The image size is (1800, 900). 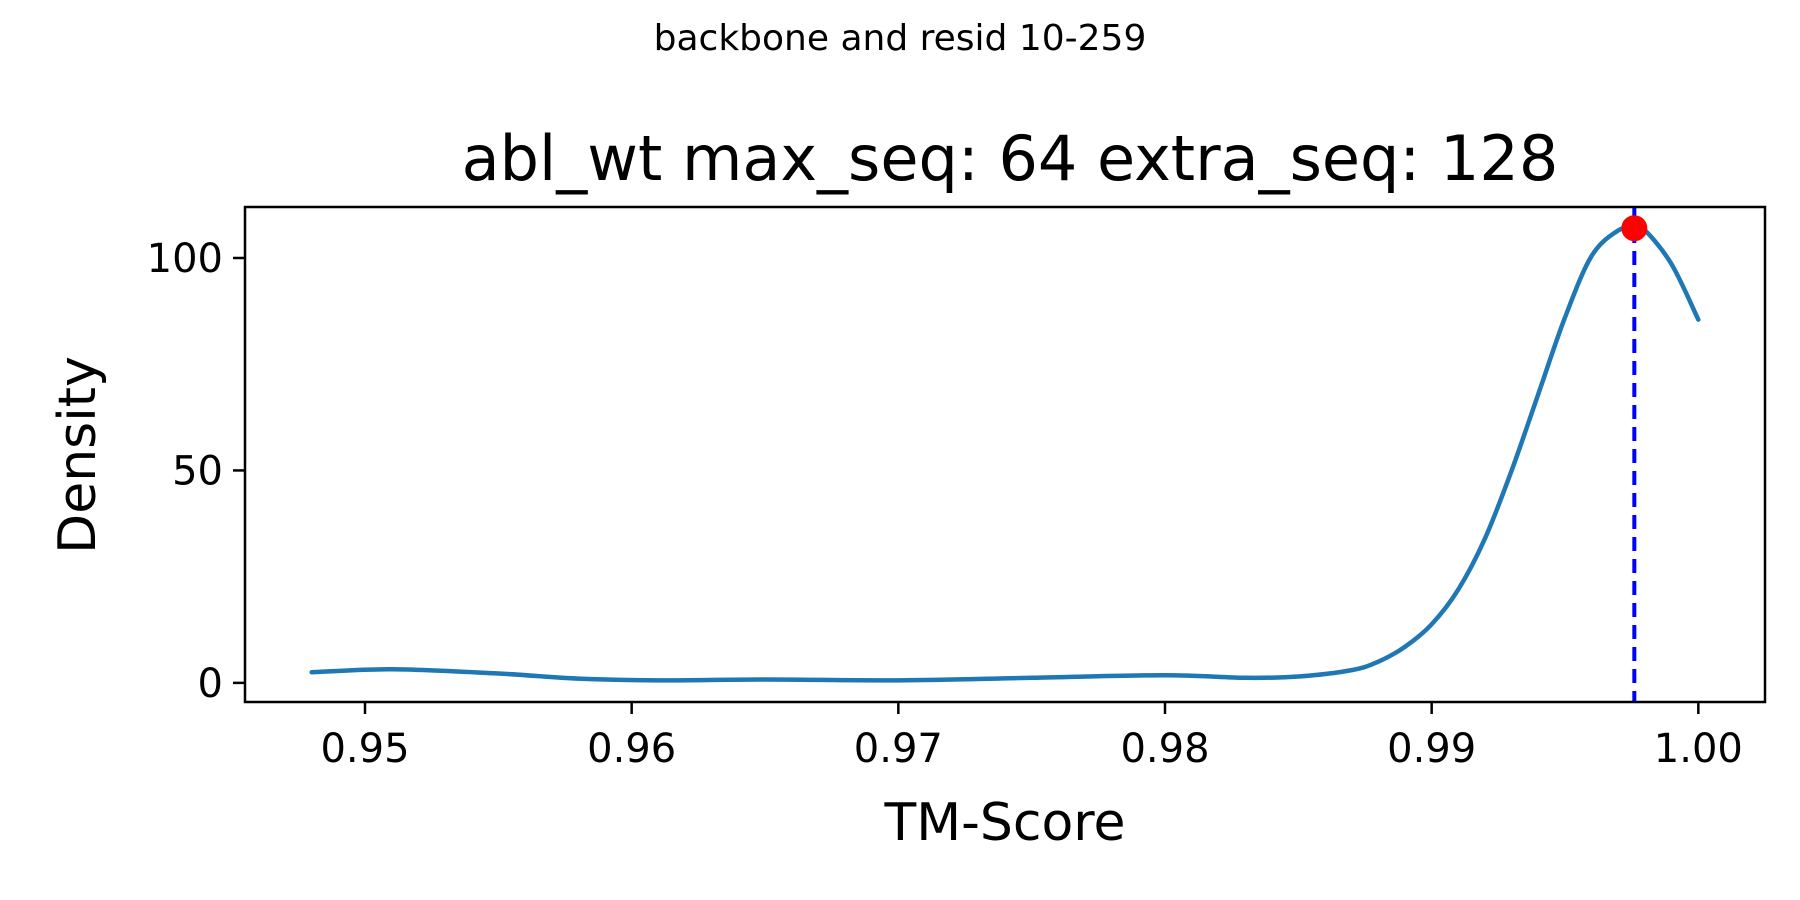 I want to click on peak-marker, so click(x=1634, y=228).